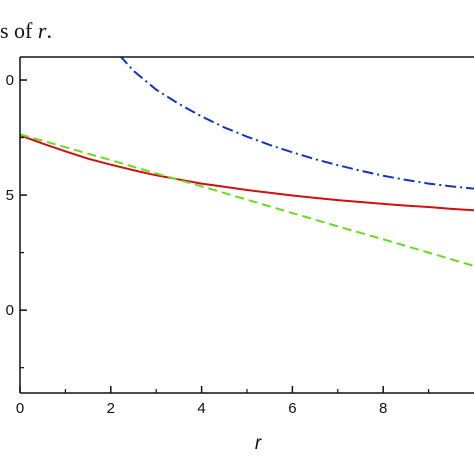  What do you see at coordinates (258, 443) in the screenshot?
I see `x-axis-title: r` at bounding box center [258, 443].